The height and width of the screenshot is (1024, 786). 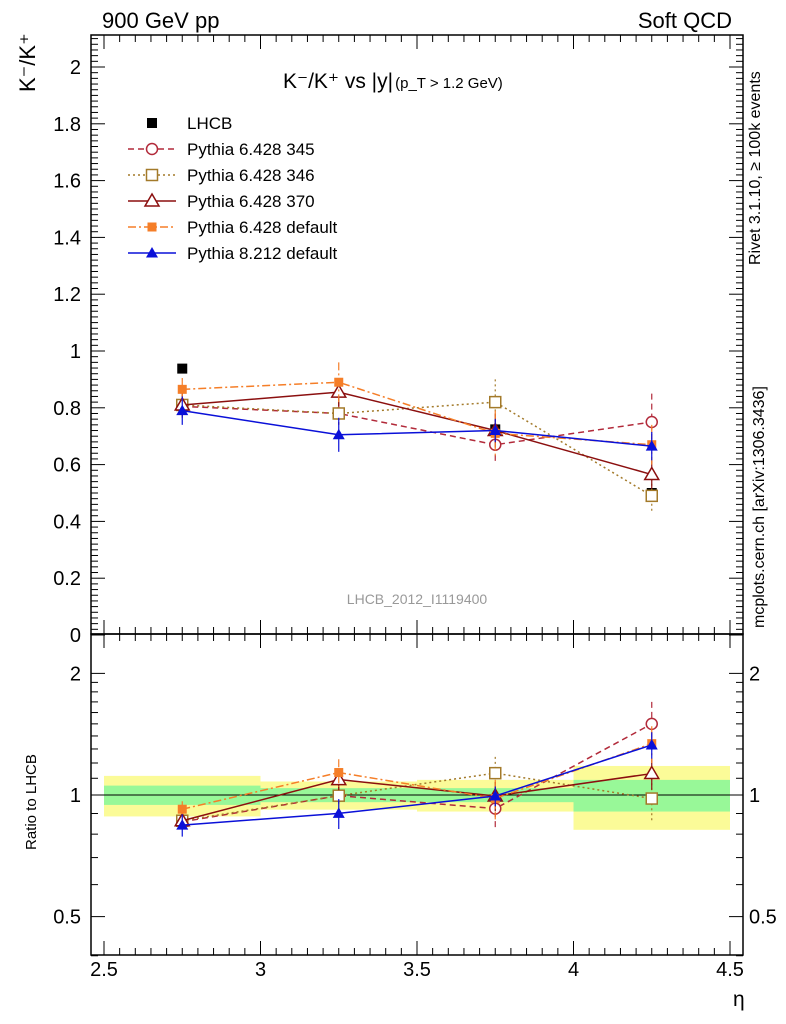 What do you see at coordinates (152, 227) in the screenshot?
I see `legend-pythia-6-428-default-marker` at bounding box center [152, 227].